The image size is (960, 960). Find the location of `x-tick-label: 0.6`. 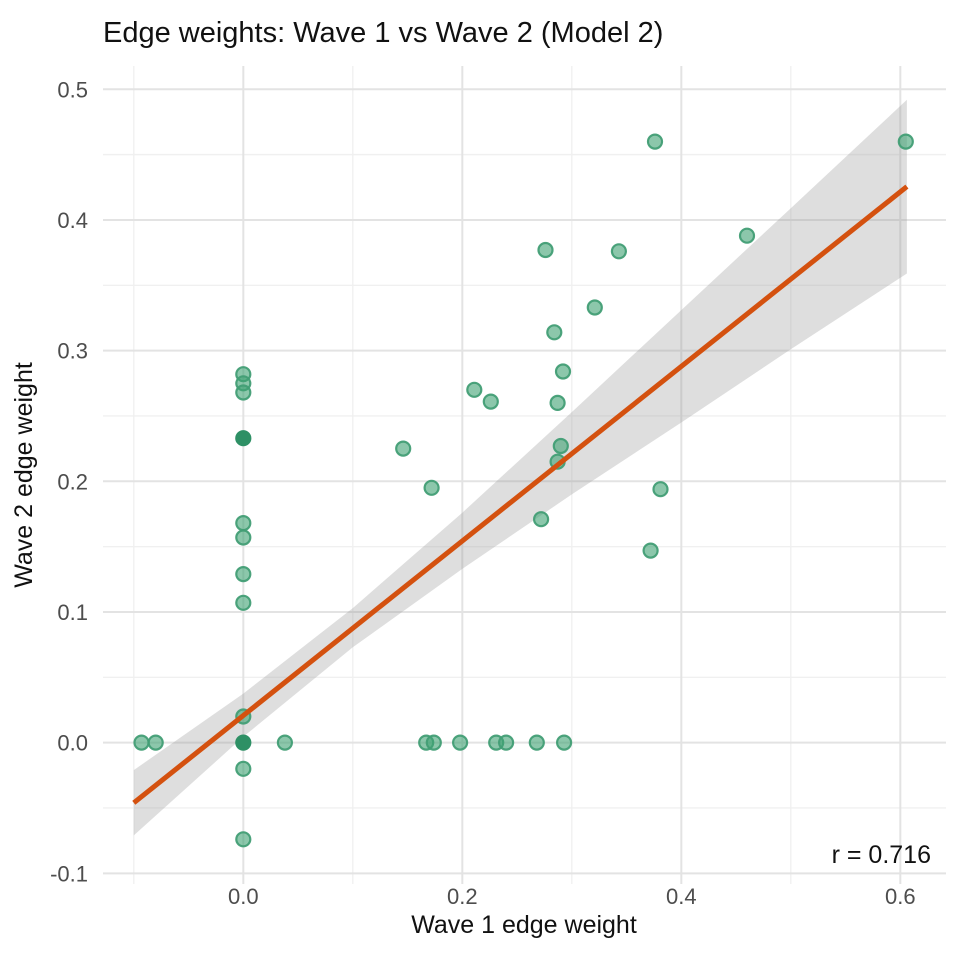

x-tick-label: 0.6 is located at coordinates (900, 896).